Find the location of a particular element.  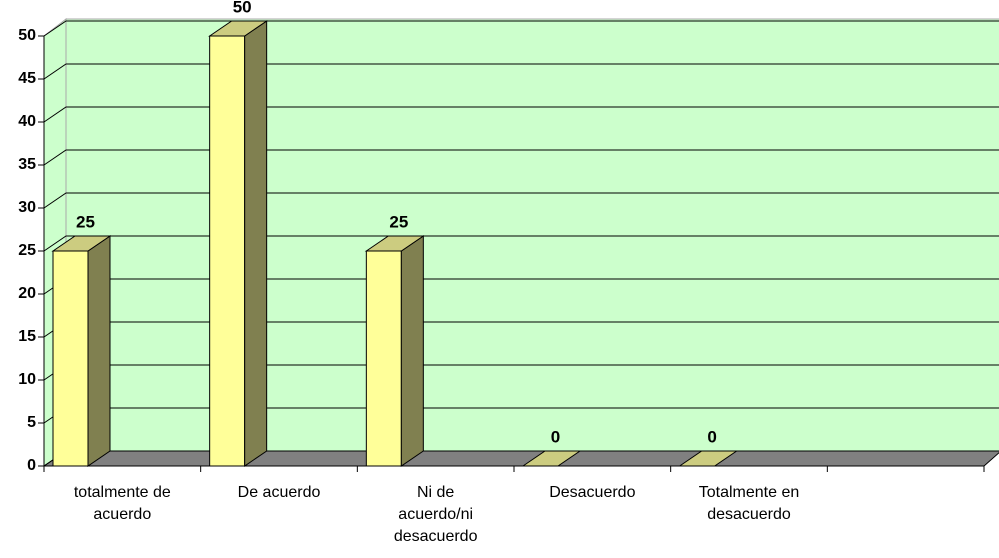

y-tick-label: 5 is located at coordinates (31, 422).